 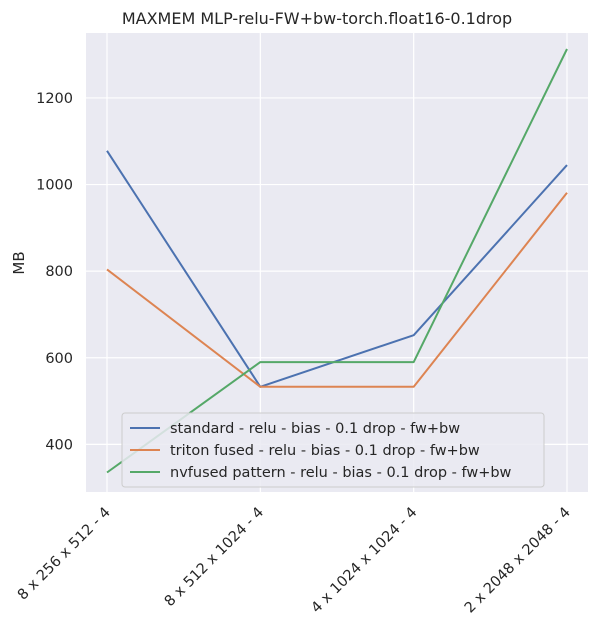 I want to click on y-axis-label: MB, so click(x=19, y=262).